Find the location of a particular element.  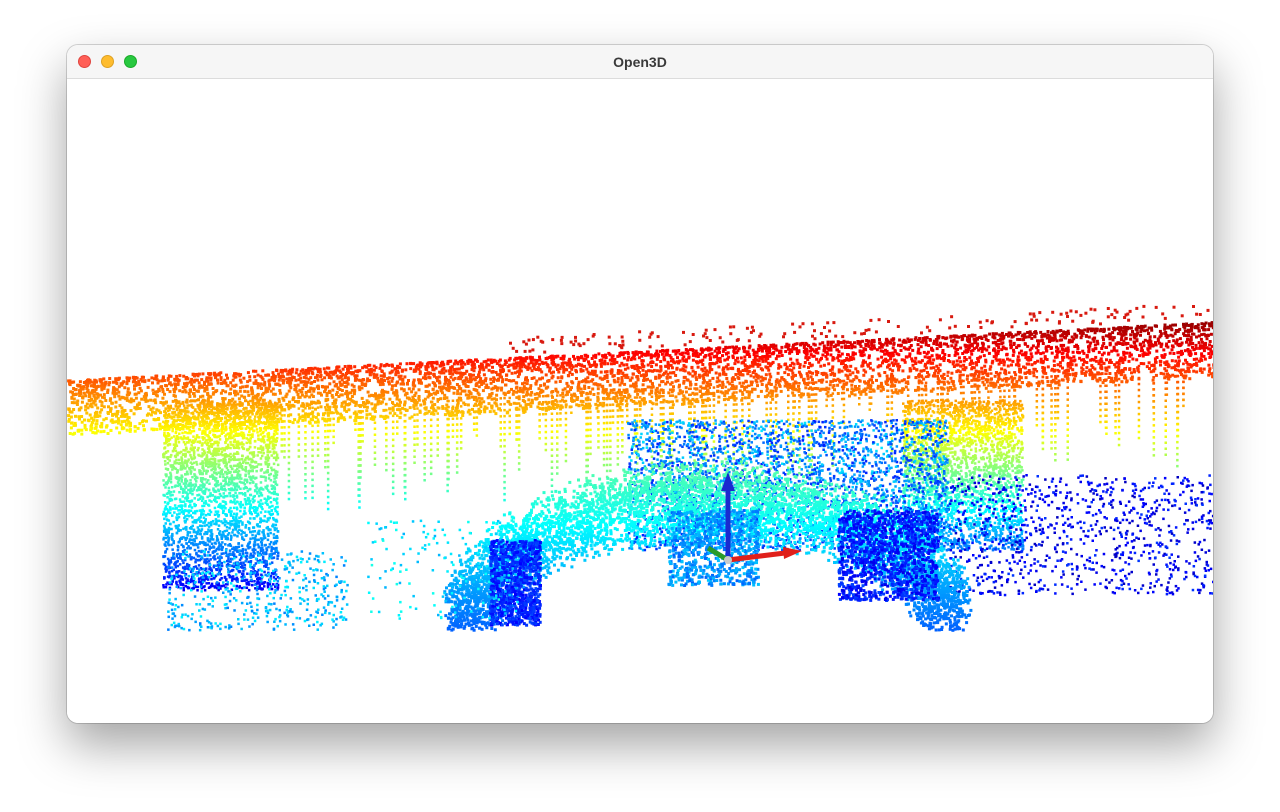

title-bar: Open3D is located at coordinates (640, 62).